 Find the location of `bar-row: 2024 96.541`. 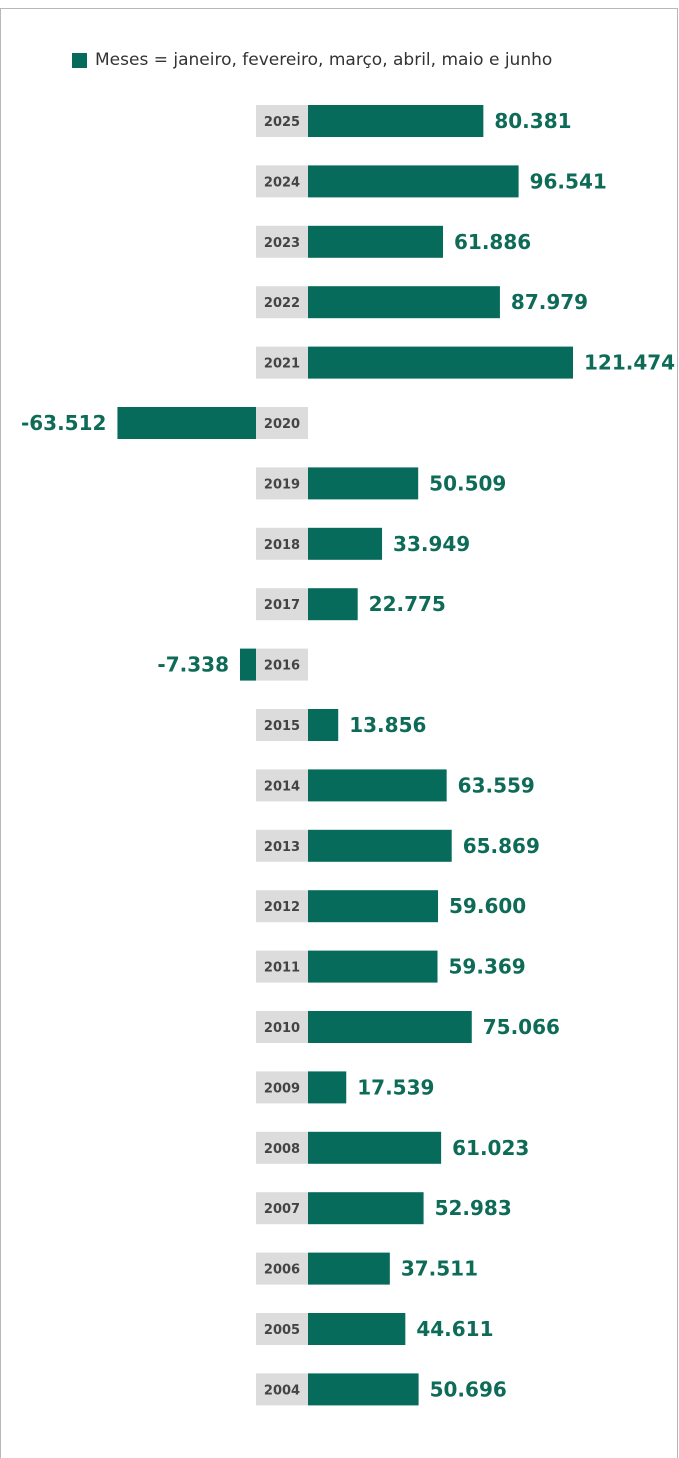

bar-row: 2024 96.541 is located at coordinates (431, 181).